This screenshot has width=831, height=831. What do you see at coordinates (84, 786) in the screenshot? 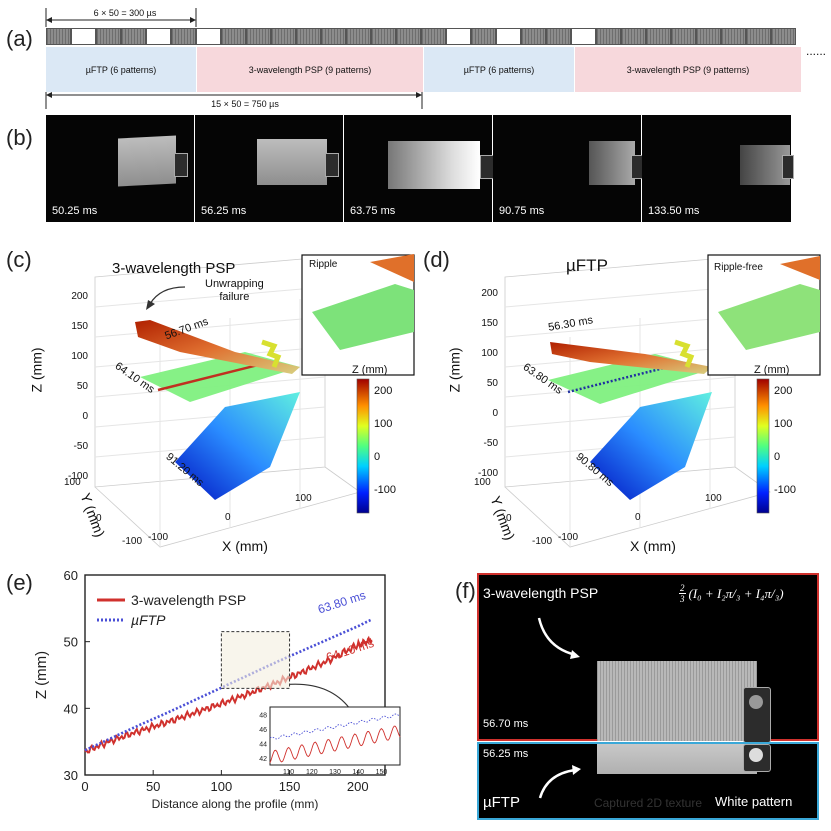
I see `x-tick-label: 0` at bounding box center [84, 786].